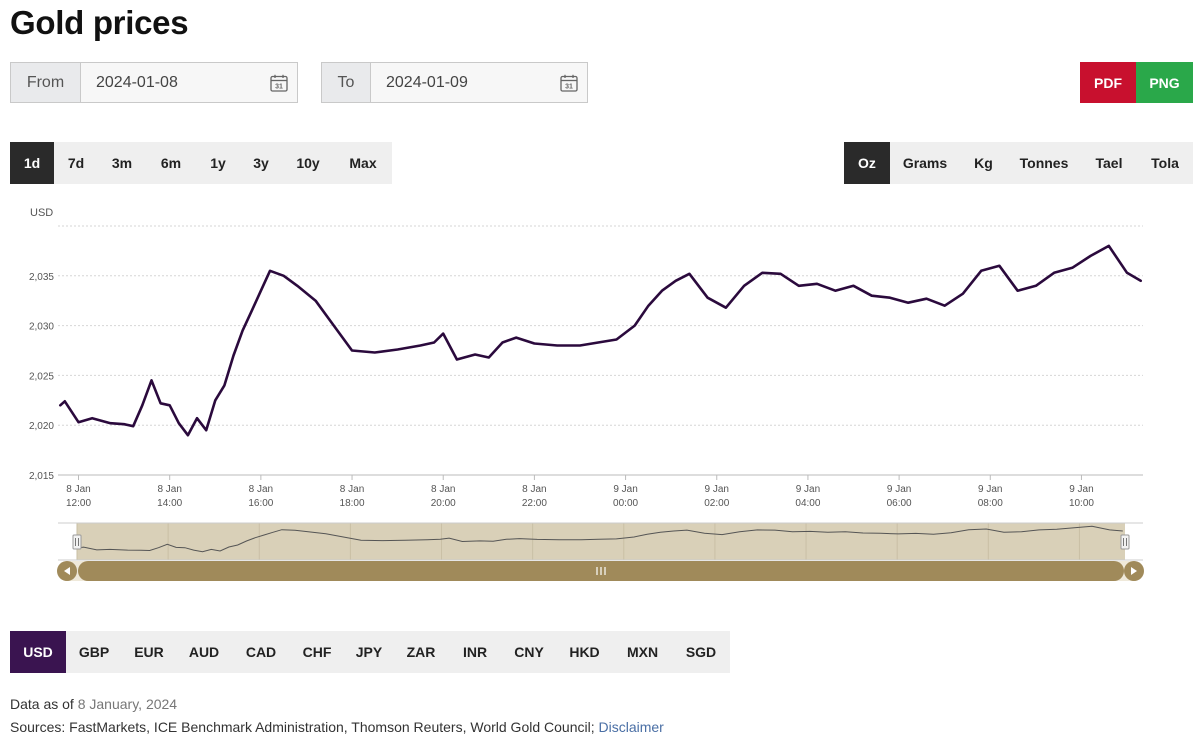  What do you see at coordinates (534, 503) in the screenshot?
I see `x-tick-time: 22:00` at bounding box center [534, 503].